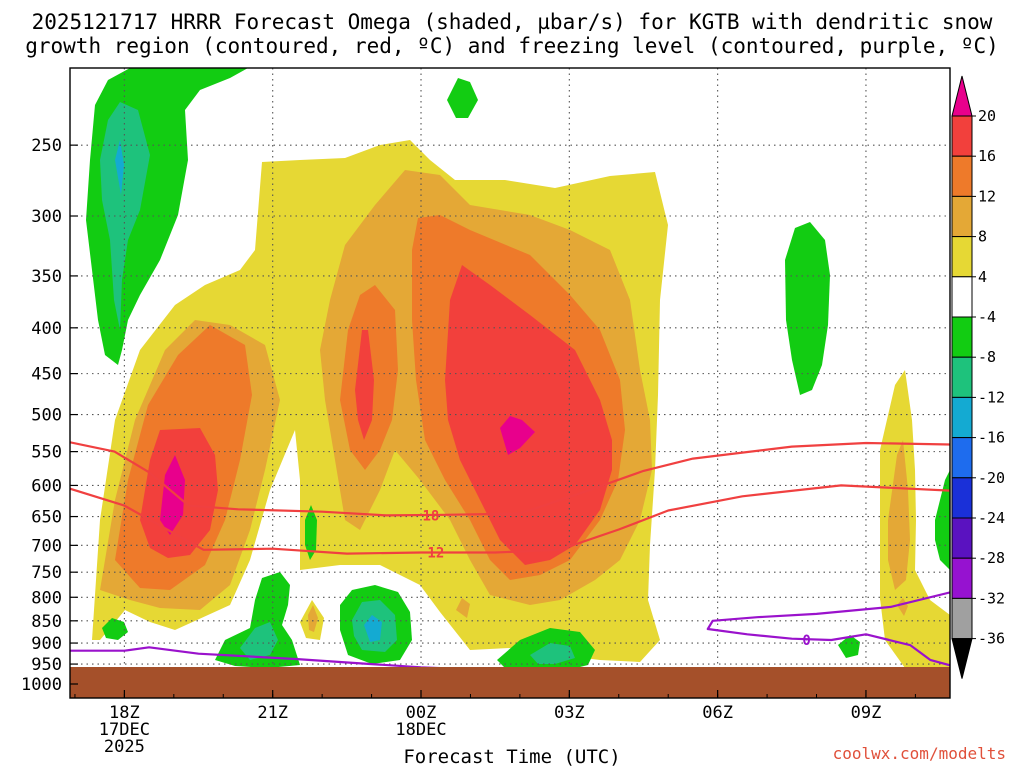 The image size is (1024, 768). What do you see at coordinates (991, 639) in the screenshot?
I see `colorbar-label: -36` at bounding box center [991, 639].